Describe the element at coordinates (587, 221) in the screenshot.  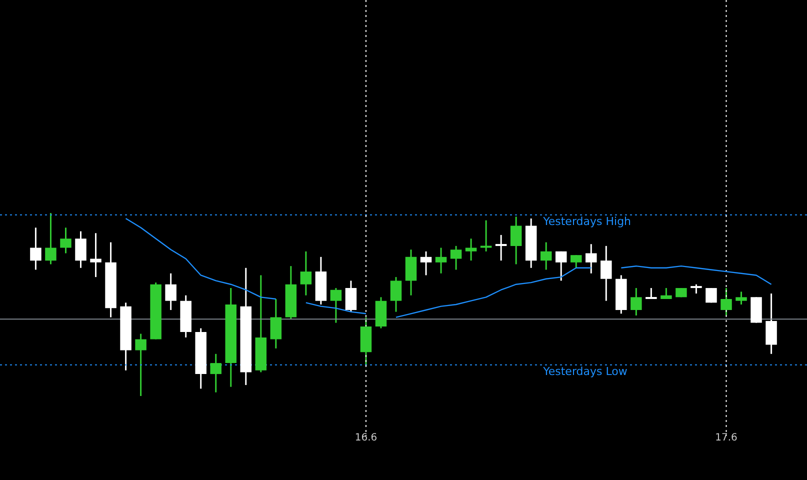
I see `ref-line-label: Yesterdays High` at that location.